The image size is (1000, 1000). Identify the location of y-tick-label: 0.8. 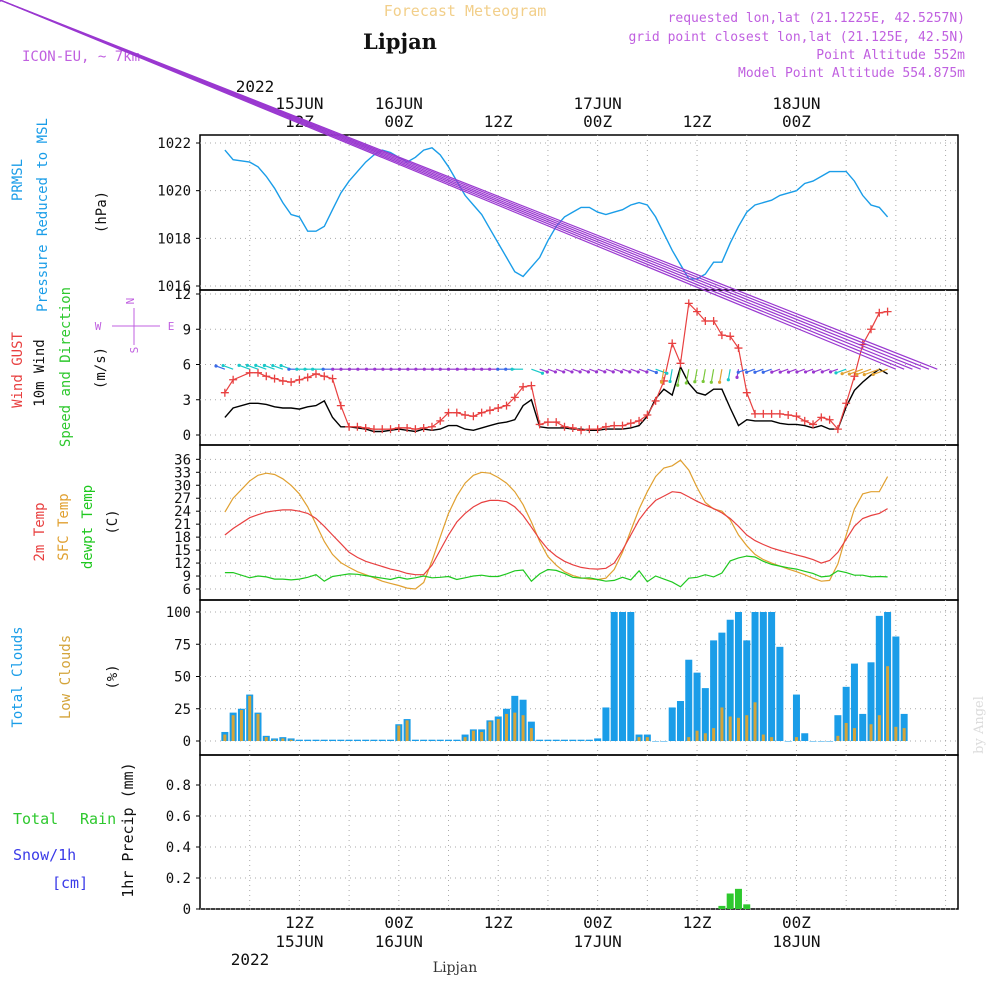
(178, 786).